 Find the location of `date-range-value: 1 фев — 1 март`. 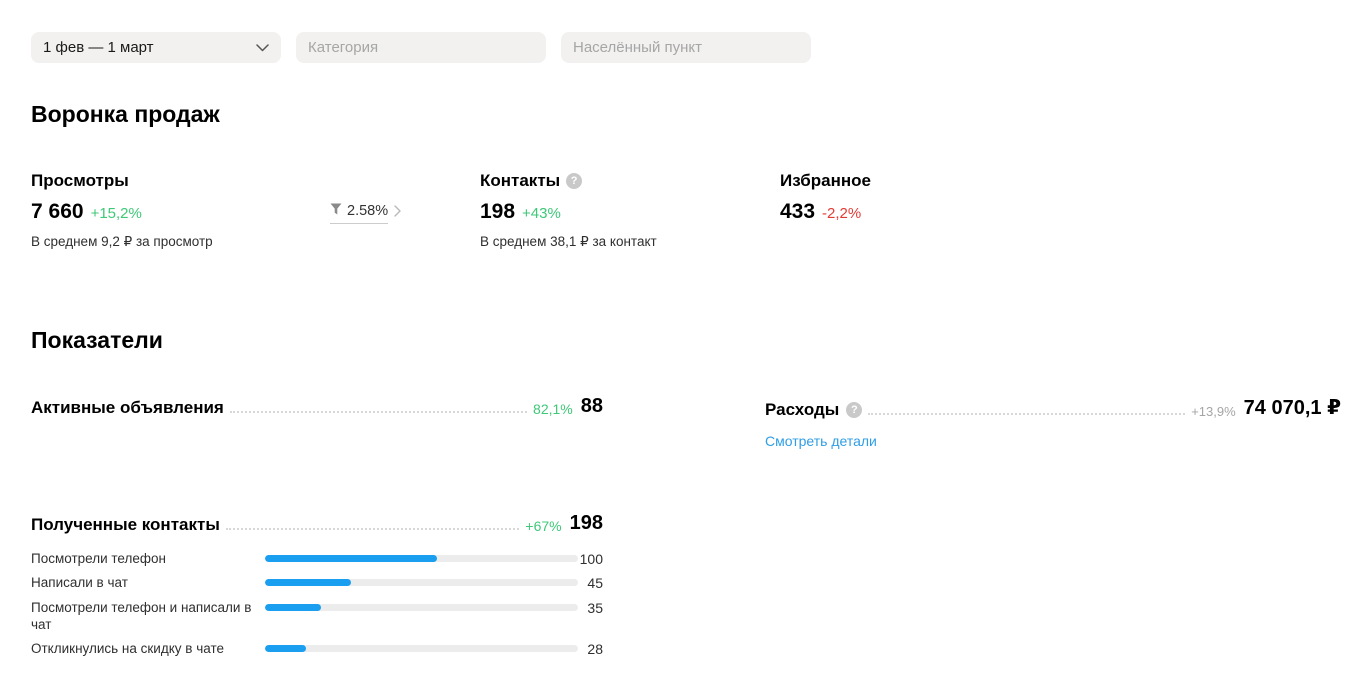

date-range-value: 1 фев — 1 март is located at coordinates (98, 47).